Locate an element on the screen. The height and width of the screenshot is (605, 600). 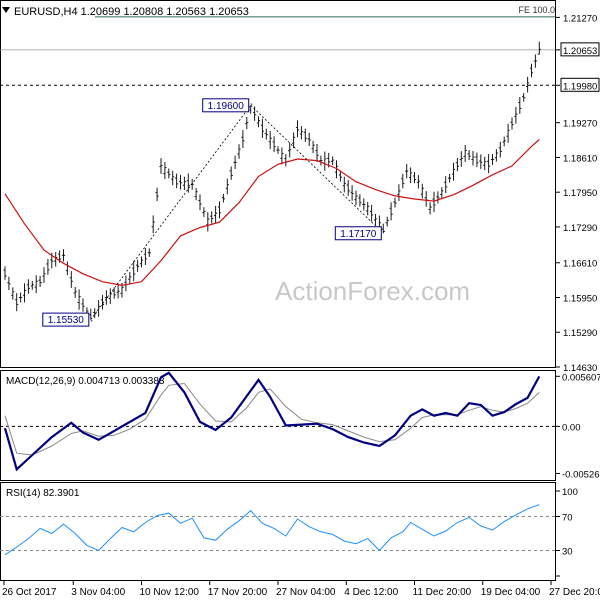
price-axis-tick-label: 1.20653 is located at coordinates (580, 51).